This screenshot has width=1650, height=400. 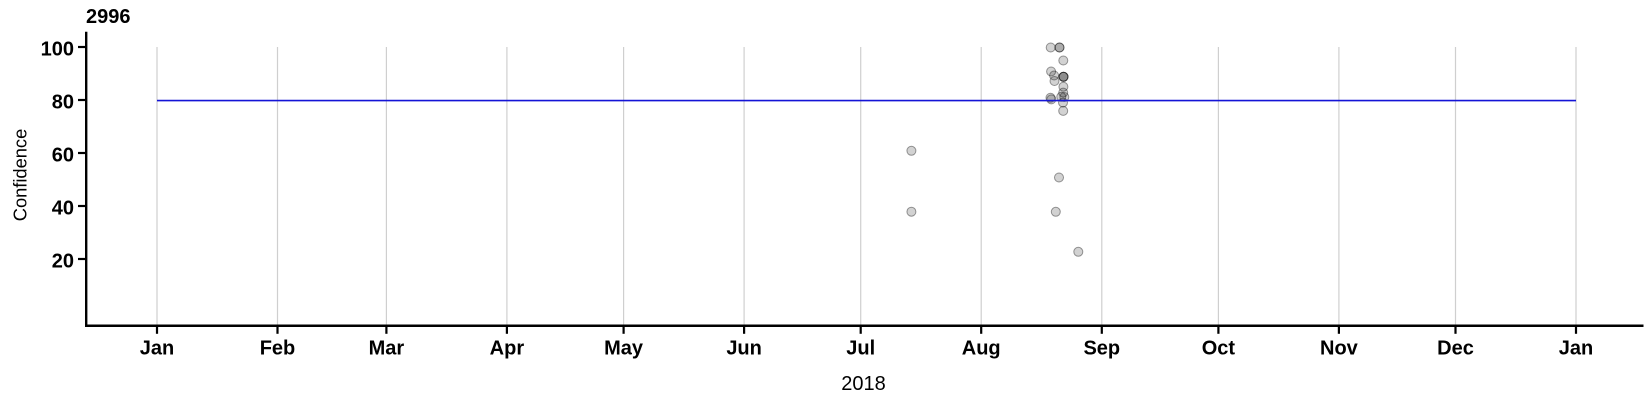 What do you see at coordinates (57, 50) in the screenshot?
I see `svg-text: 100` at bounding box center [57, 50].